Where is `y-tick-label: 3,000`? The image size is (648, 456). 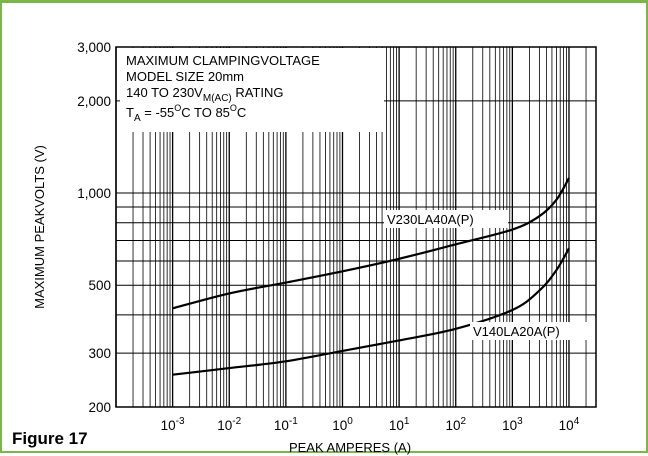 y-tick-label: 3,000 is located at coordinates (94, 47).